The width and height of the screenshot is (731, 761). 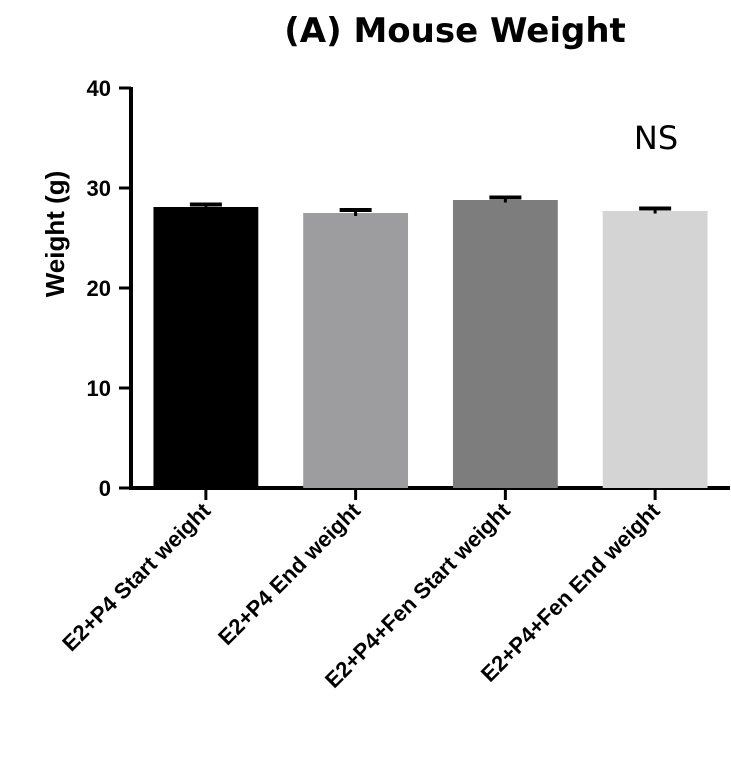 What do you see at coordinates (105, 488) in the screenshot?
I see `y-tick-label: 0` at bounding box center [105, 488].